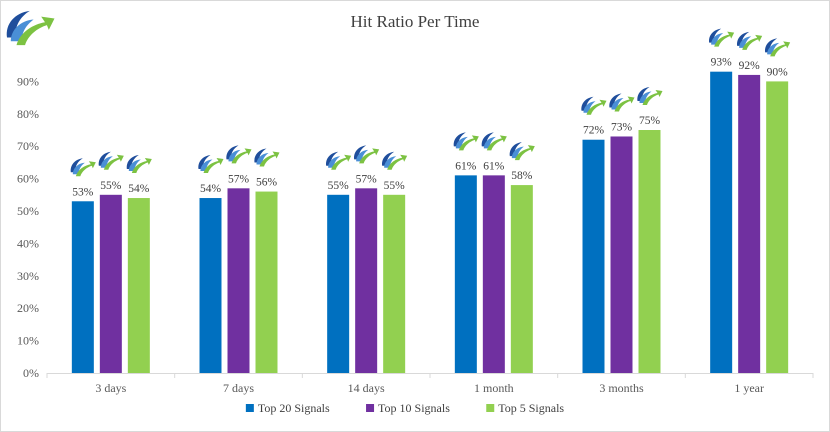  I want to click on y-tick-label: 70%, so click(28, 146).